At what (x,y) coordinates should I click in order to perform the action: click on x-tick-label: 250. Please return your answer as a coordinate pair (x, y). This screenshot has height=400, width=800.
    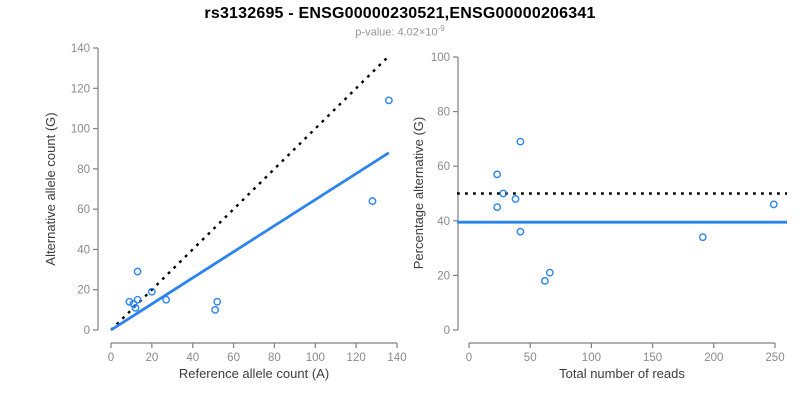
    Looking at the image, I should click on (774, 358).